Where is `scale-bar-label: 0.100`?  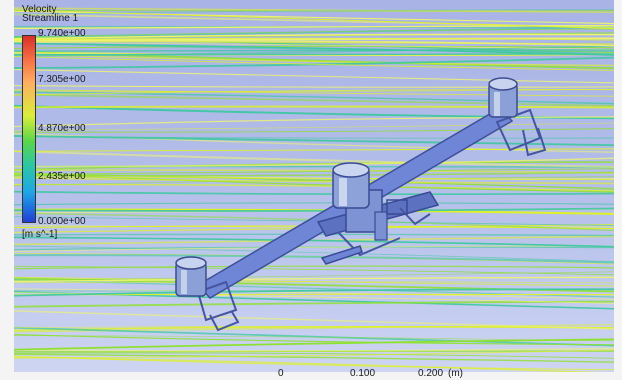
scale-bar-label: 0.100 is located at coordinates (363, 373).